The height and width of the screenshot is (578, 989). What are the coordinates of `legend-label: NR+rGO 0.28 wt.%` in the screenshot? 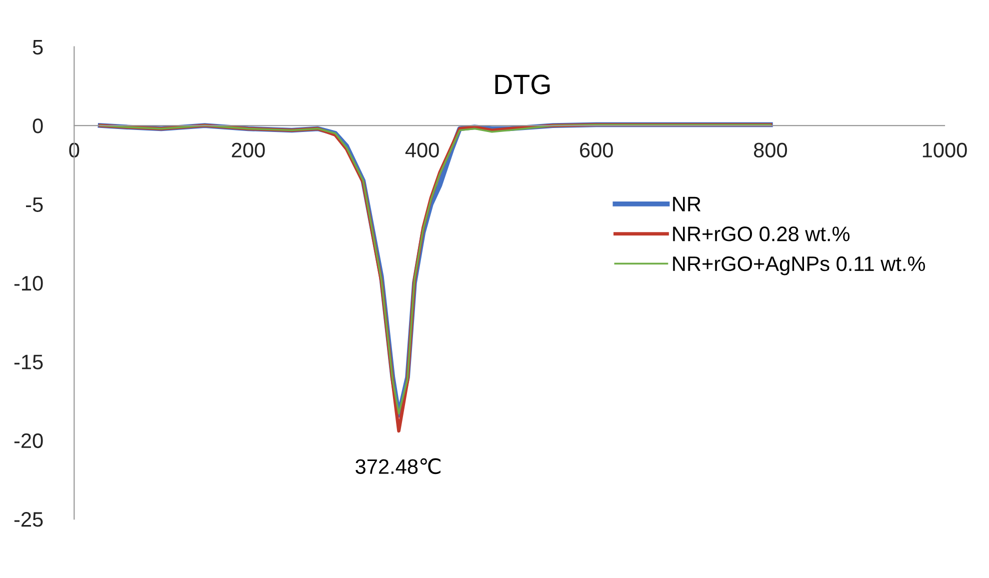 It's located at (761, 234).